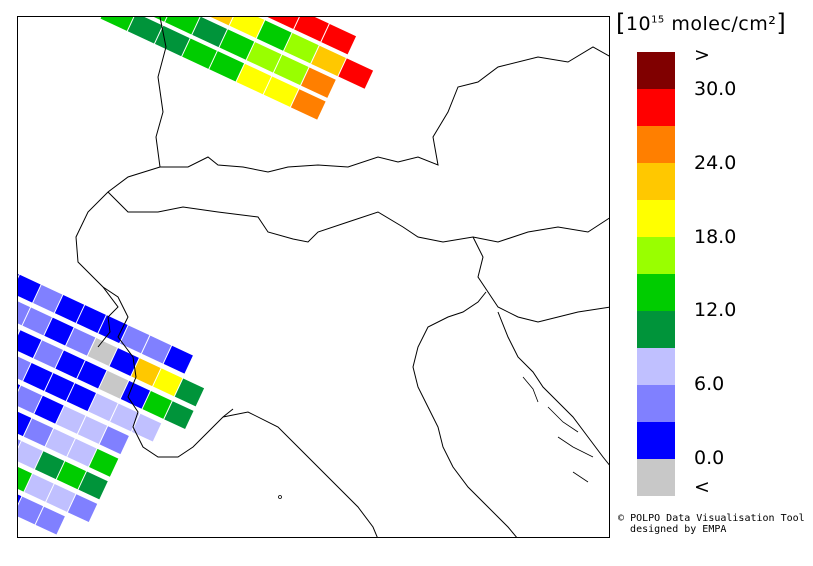  I want to click on legend-label-6: 6.0, so click(709, 384).